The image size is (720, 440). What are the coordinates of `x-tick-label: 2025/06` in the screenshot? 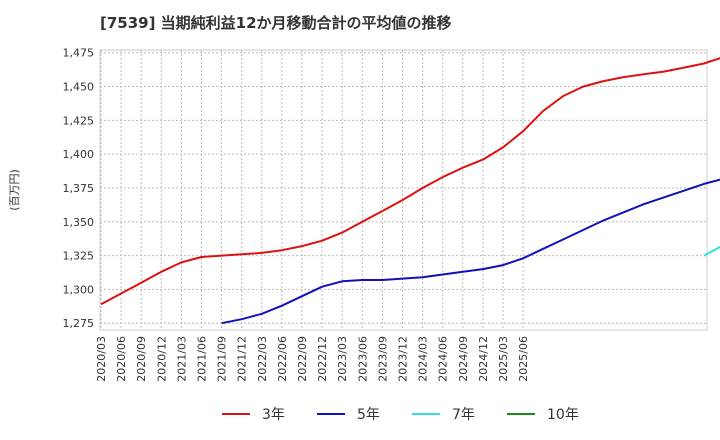 It's located at (523, 359).